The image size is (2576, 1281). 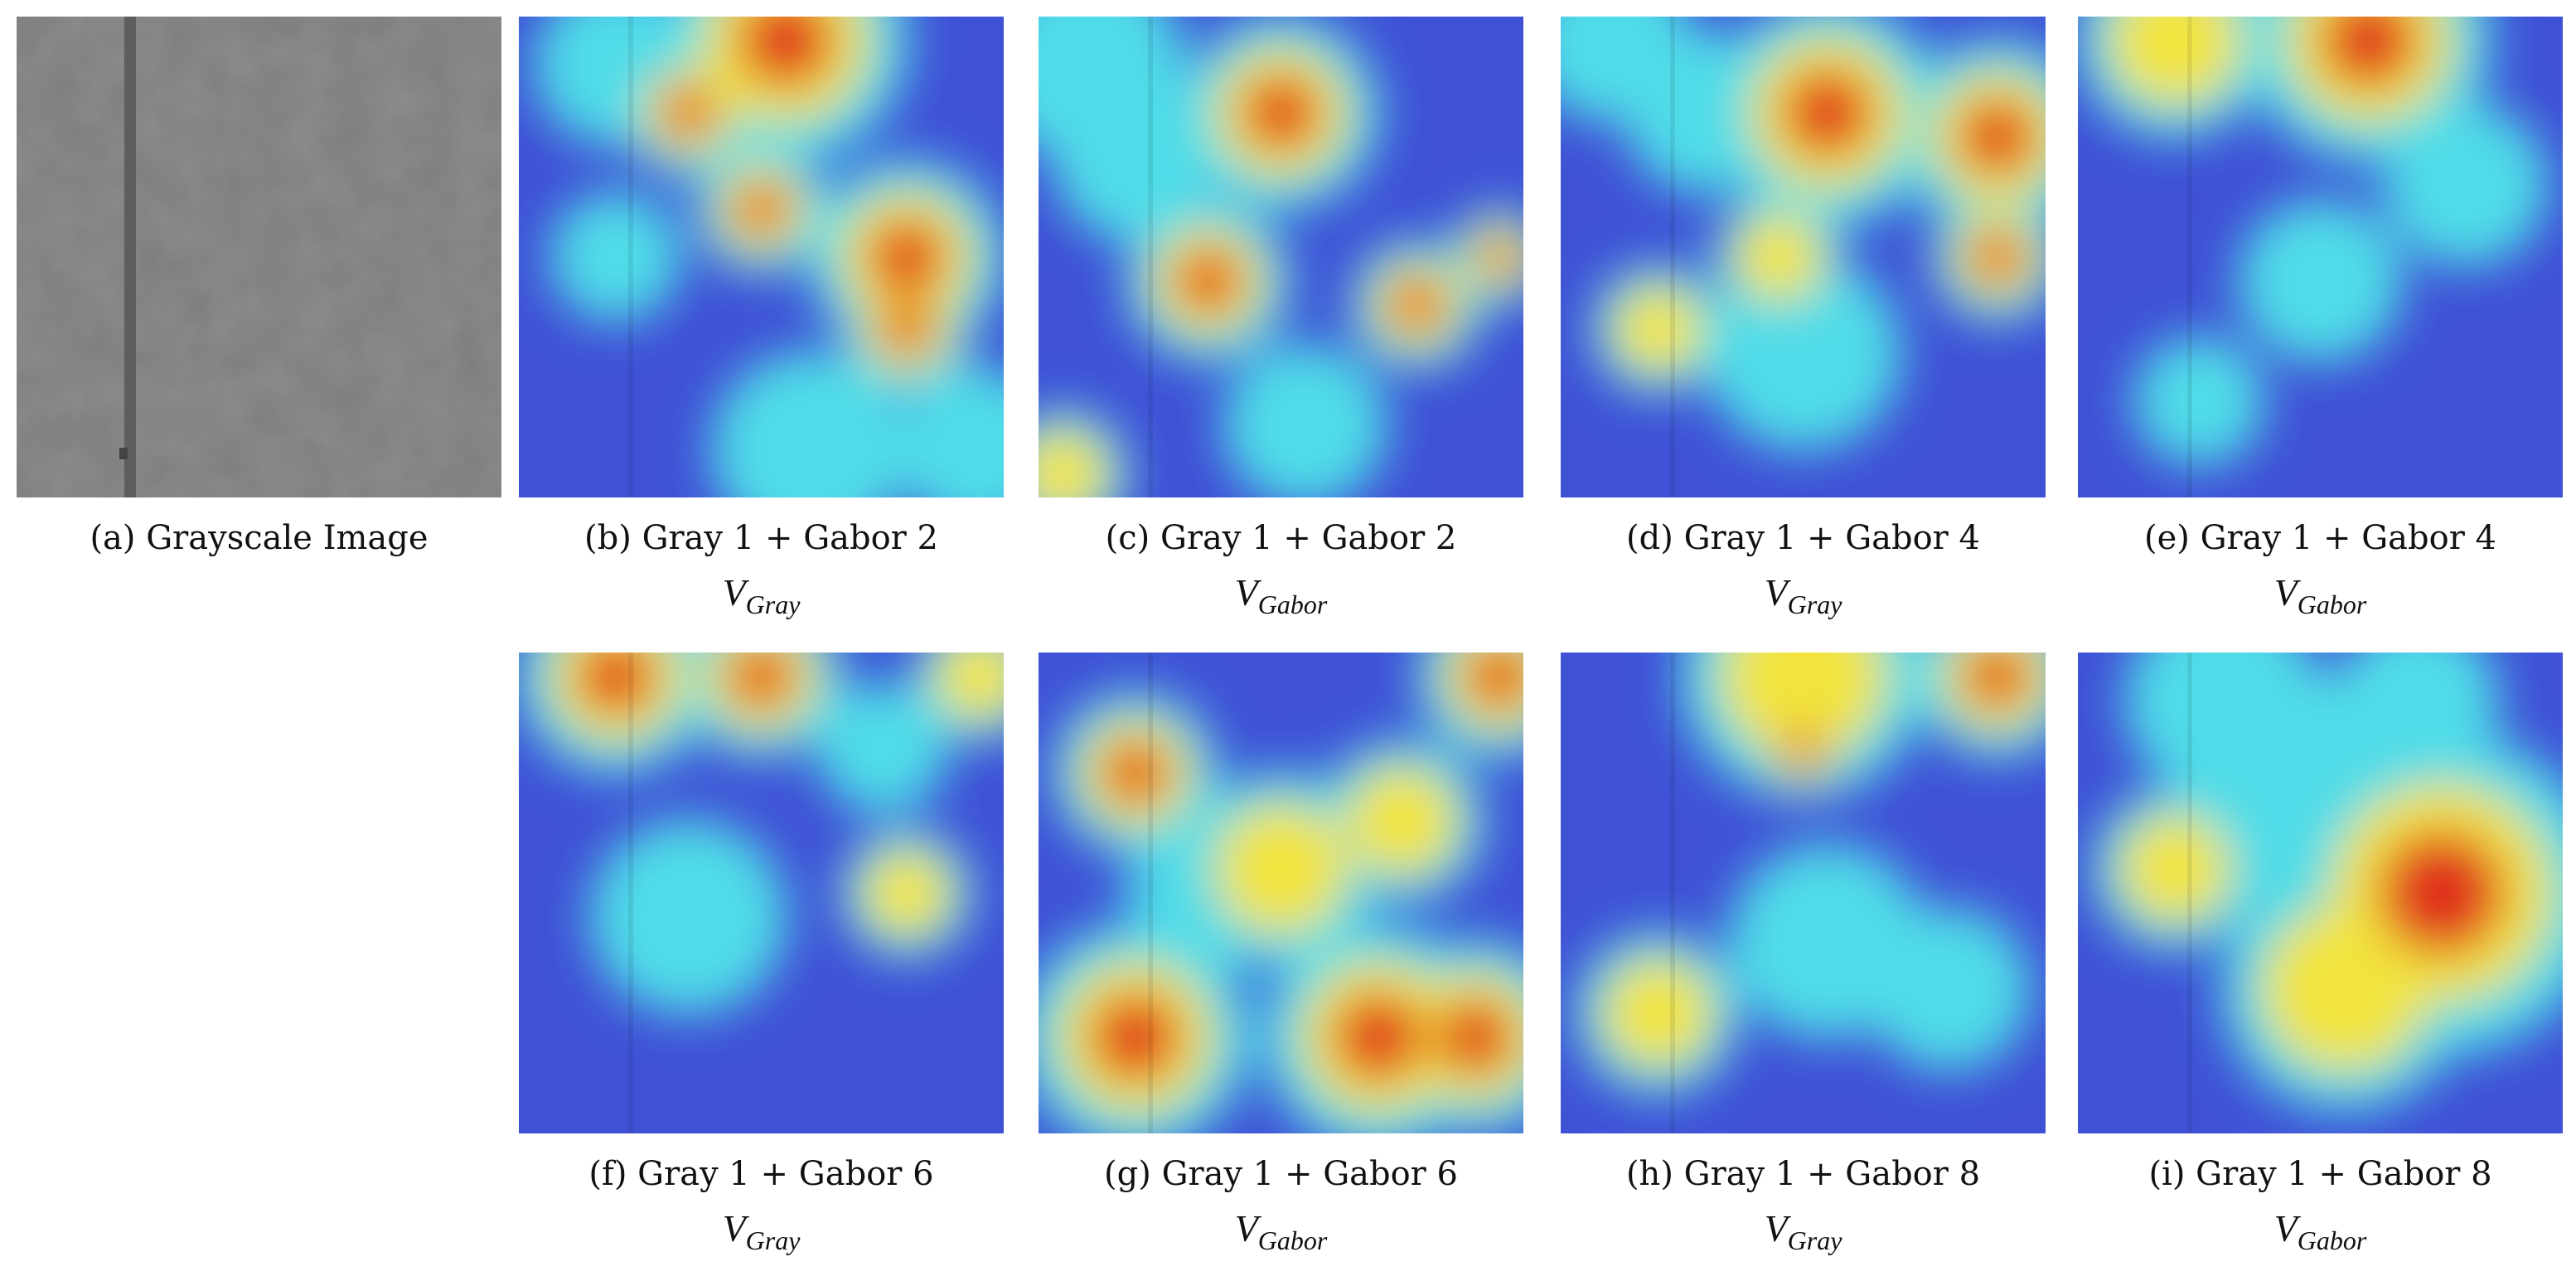 I want to click on panel: (h) Gray 1 + Gabor 8 VGray, so click(x=1803, y=954).